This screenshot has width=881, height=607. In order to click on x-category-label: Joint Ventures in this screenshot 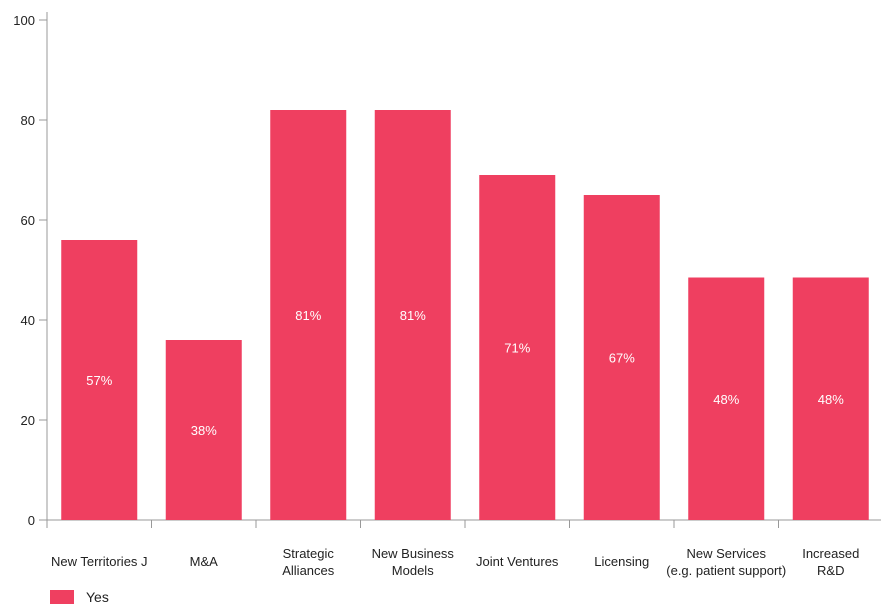, I will do `click(517, 561)`.